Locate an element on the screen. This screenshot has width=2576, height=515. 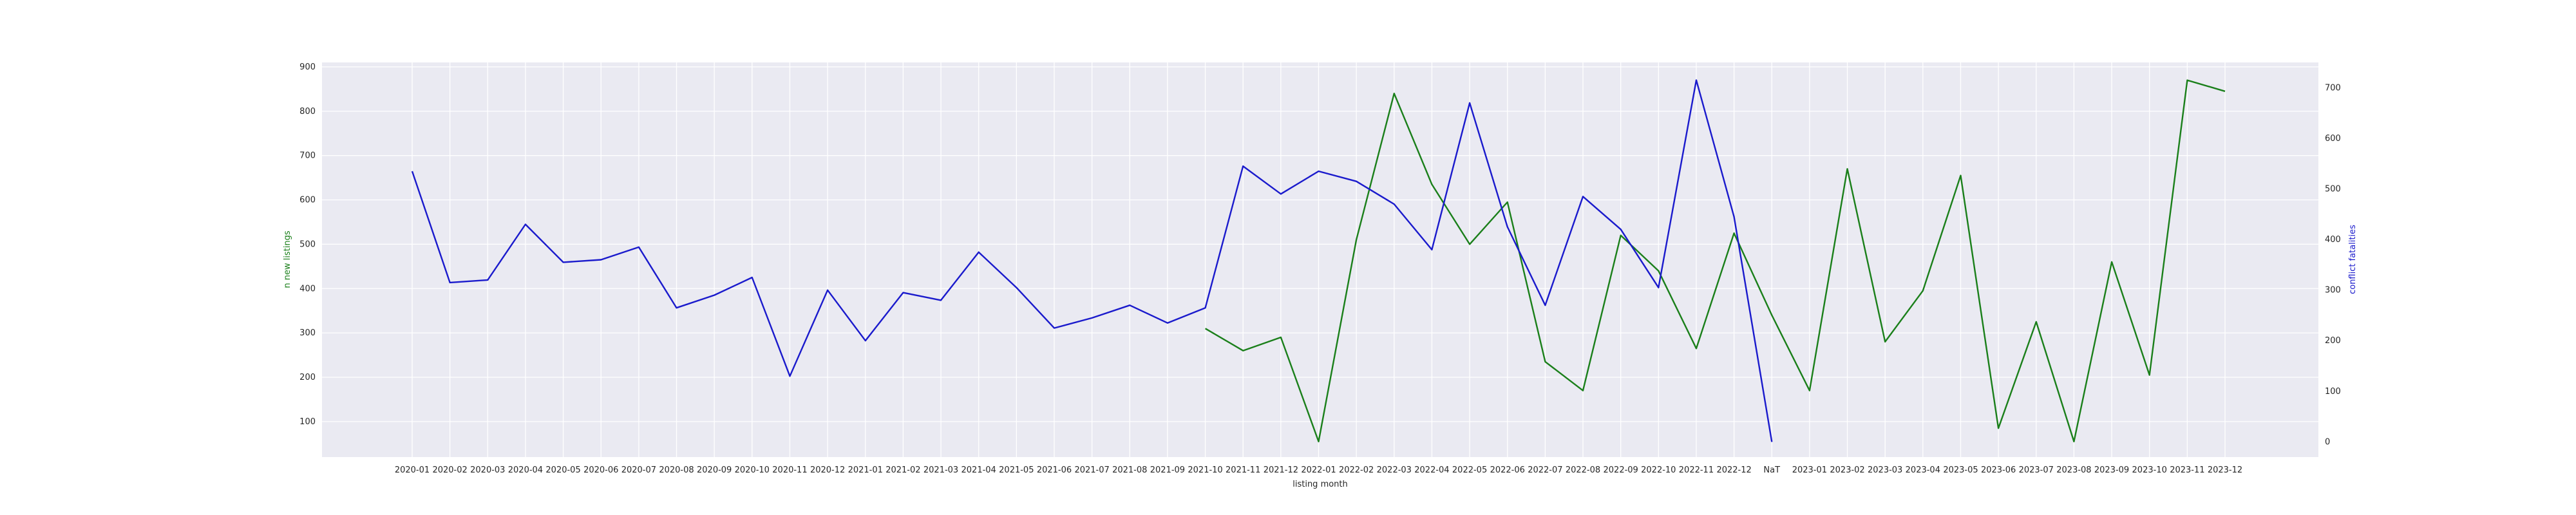
right-tick-label: 200 is located at coordinates (2333, 341).